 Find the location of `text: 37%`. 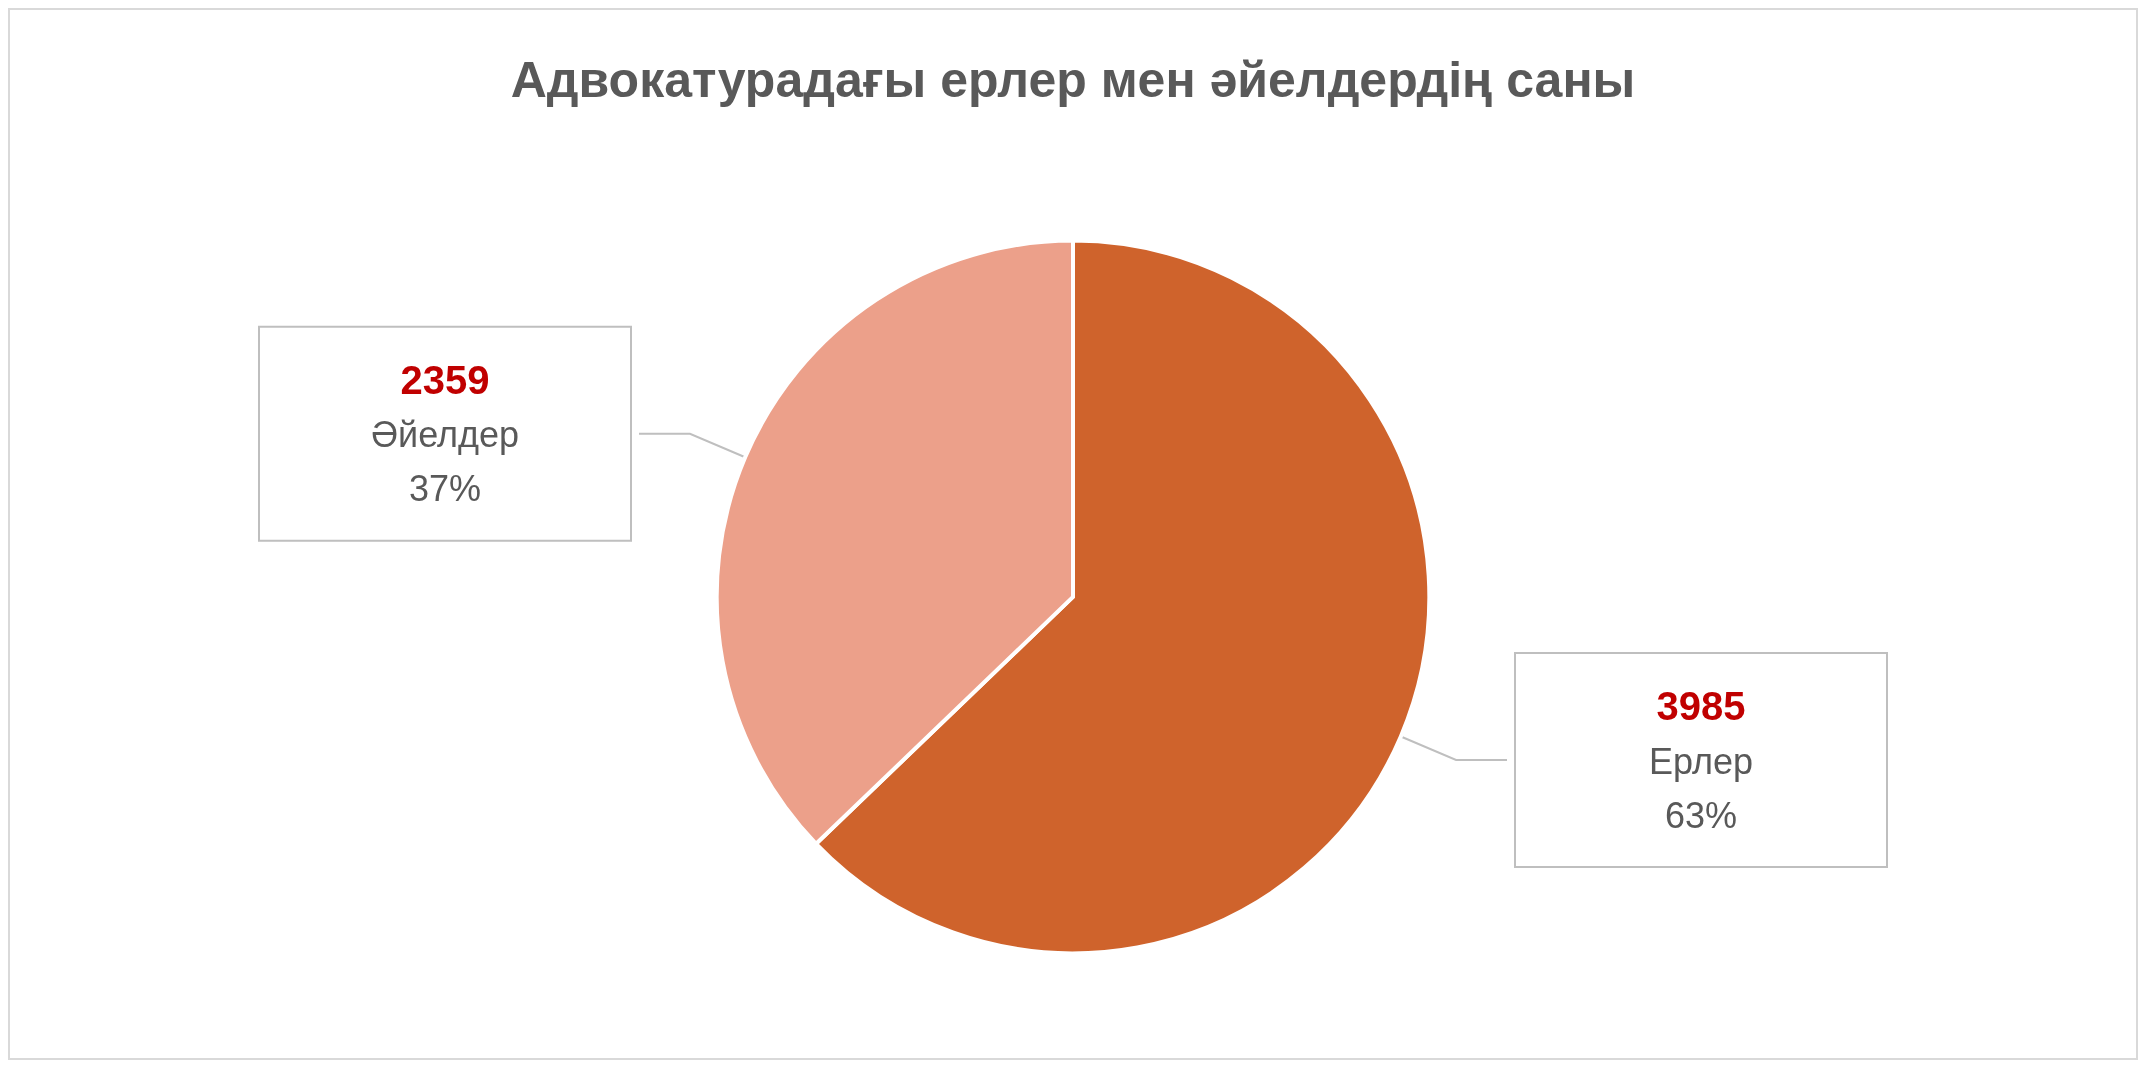

text: 37% is located at coordinates (445, 489).